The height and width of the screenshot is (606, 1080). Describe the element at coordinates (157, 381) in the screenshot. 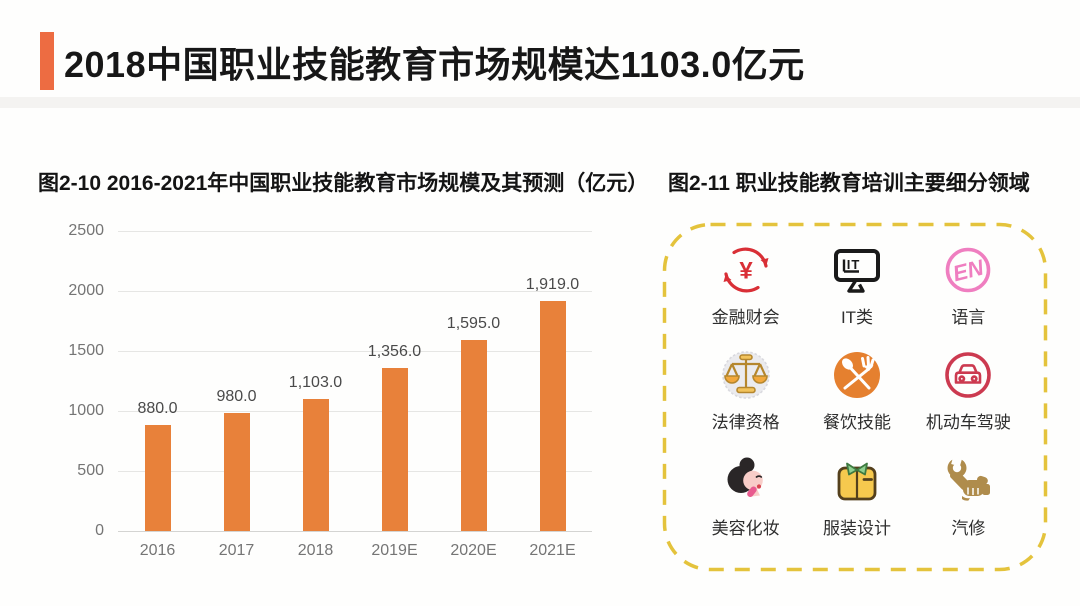

I see `bar-slot: 880.0` at that location.